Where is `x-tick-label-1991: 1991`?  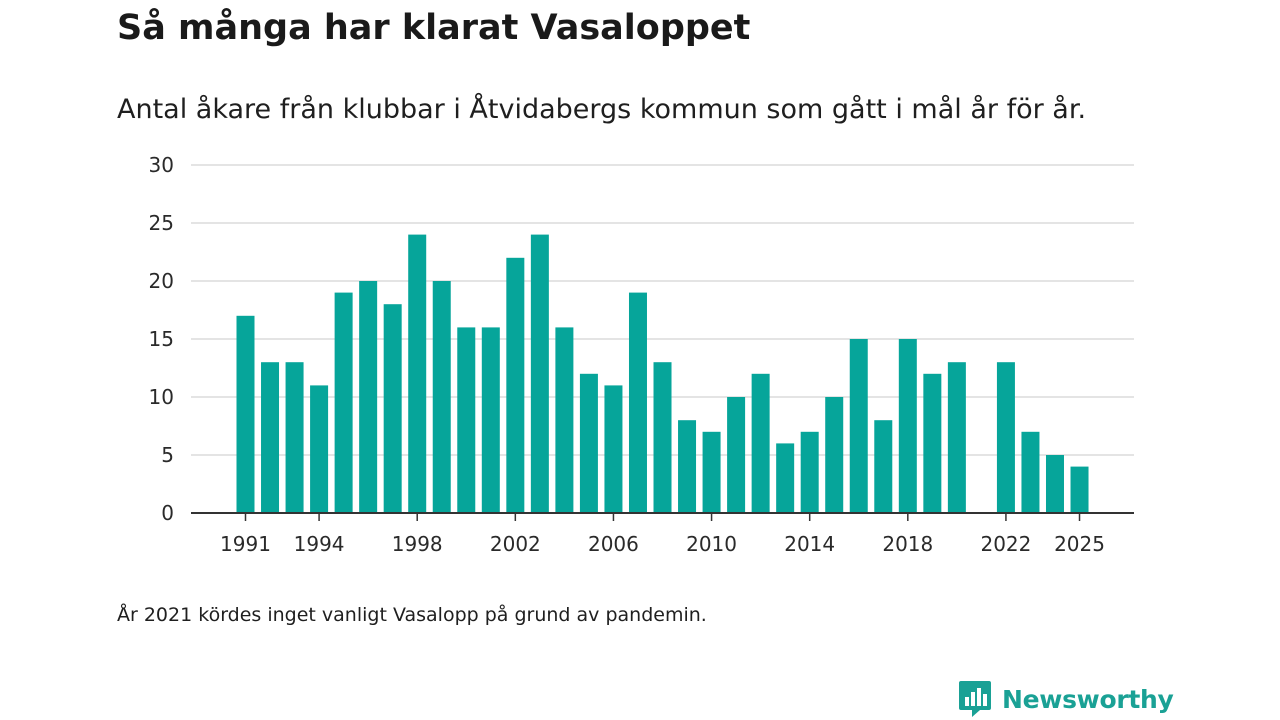
x-tick-label-1991: 1991 is located at coordinates (245, 544).